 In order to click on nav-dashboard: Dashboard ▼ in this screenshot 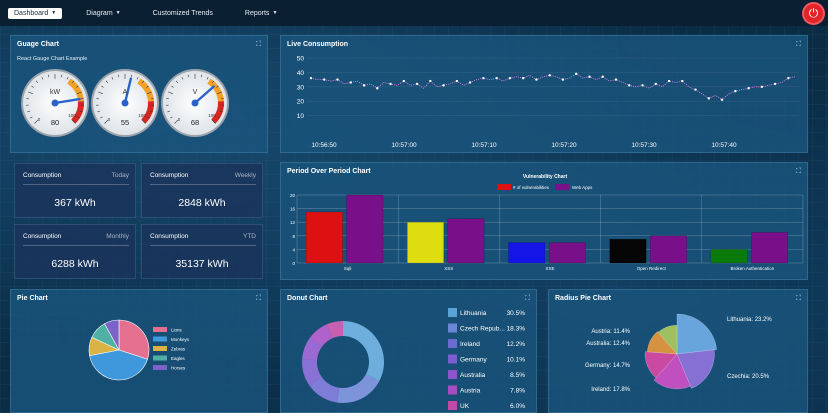, I will do `click(35, 13)`.